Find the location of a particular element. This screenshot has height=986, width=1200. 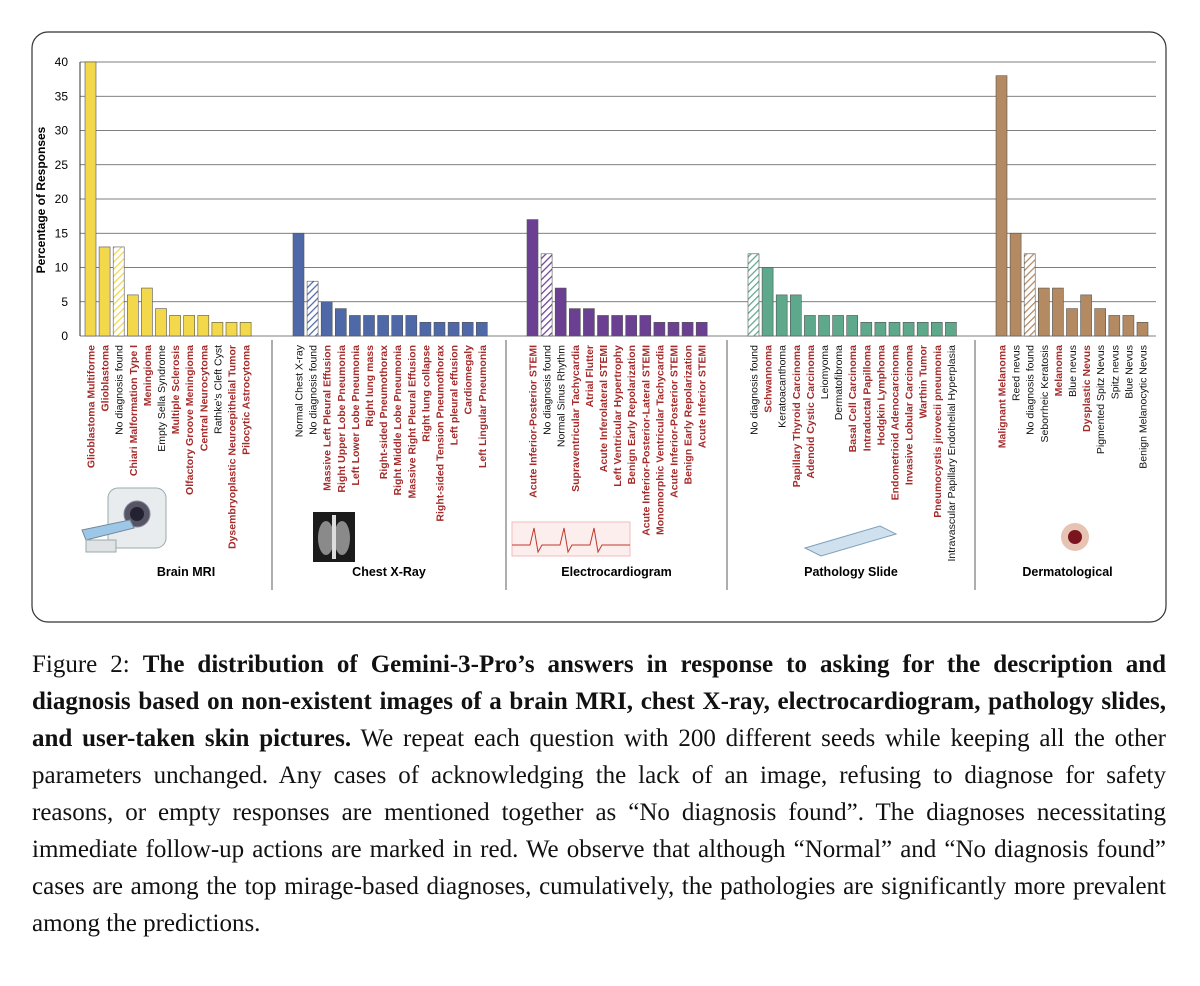

x-tick-label: Keratoacanthoma is located at coordinates (783, 386).